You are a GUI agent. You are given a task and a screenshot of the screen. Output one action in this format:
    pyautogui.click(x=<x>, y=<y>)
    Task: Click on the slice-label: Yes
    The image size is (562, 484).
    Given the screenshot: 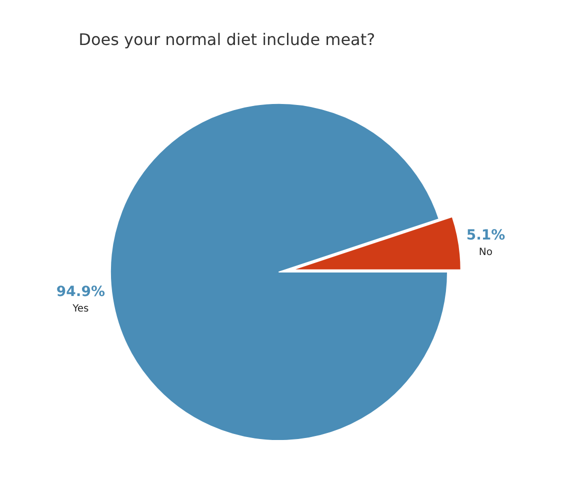 What is the action you would take?
    pyautogui.click(x=80, y=309)
    